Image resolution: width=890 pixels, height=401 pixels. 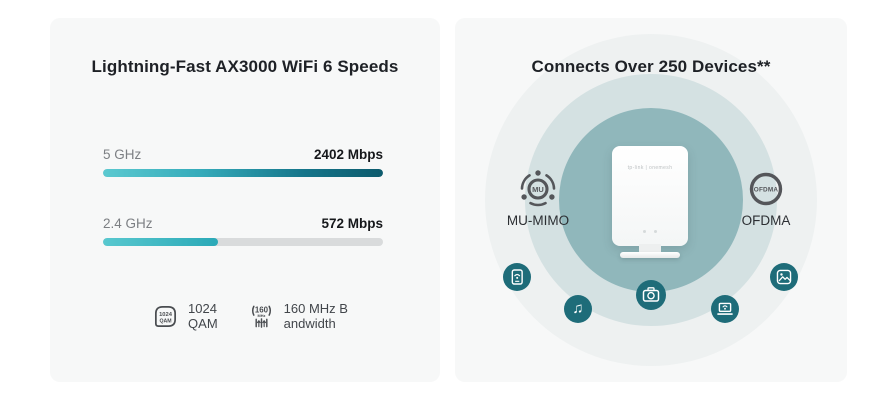 I want to click on svg-text: 160, so click(x=262, y=309).